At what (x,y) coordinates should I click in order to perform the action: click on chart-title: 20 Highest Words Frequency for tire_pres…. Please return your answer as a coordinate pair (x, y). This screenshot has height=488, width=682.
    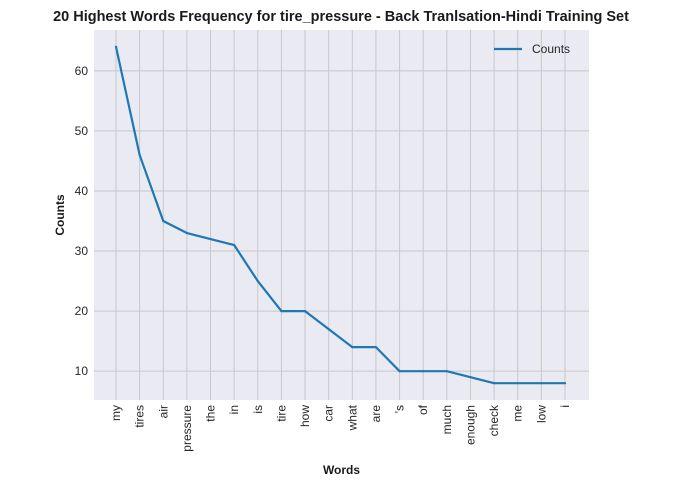
    Looking at the image, I should click on (341, 17).